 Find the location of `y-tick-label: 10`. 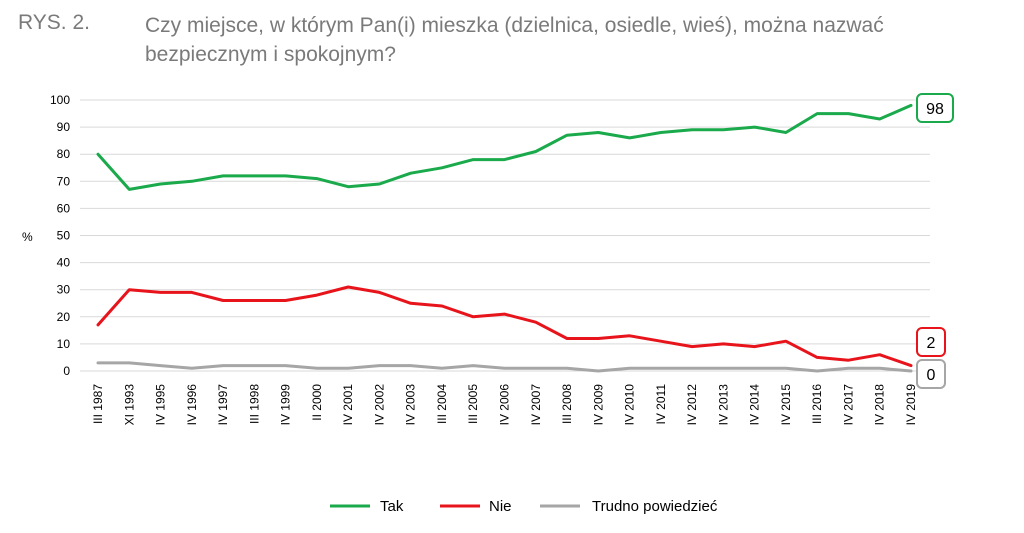

y-tick-label: 10 is located at coordinates (64, 344).